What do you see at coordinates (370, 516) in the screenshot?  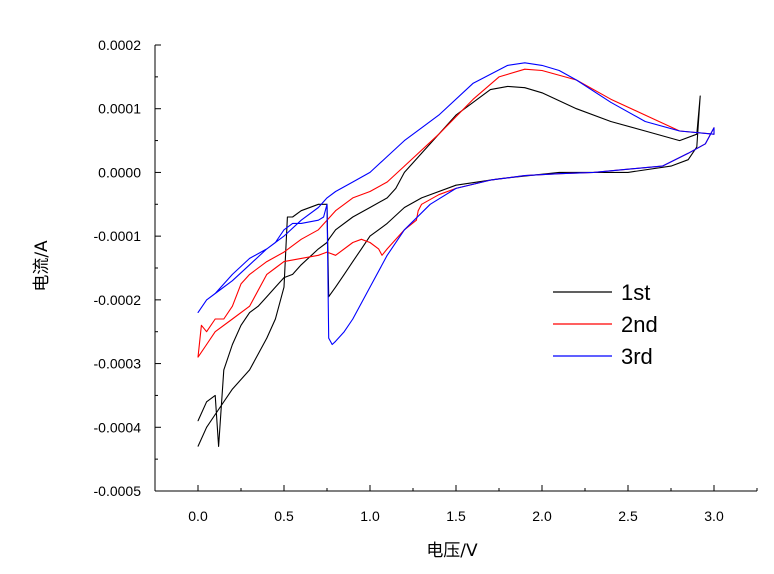 I see `x-tick-label: 1.0` at bounding box center [370, 516].